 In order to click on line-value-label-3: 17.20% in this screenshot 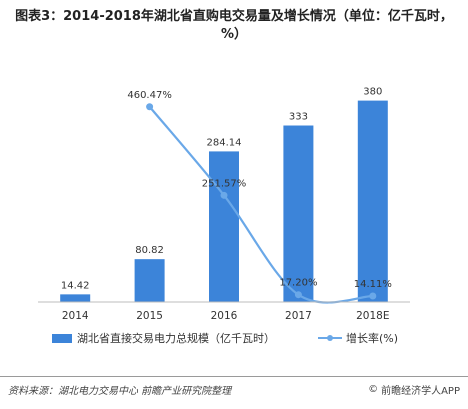, I will do `click(298, 283)`.